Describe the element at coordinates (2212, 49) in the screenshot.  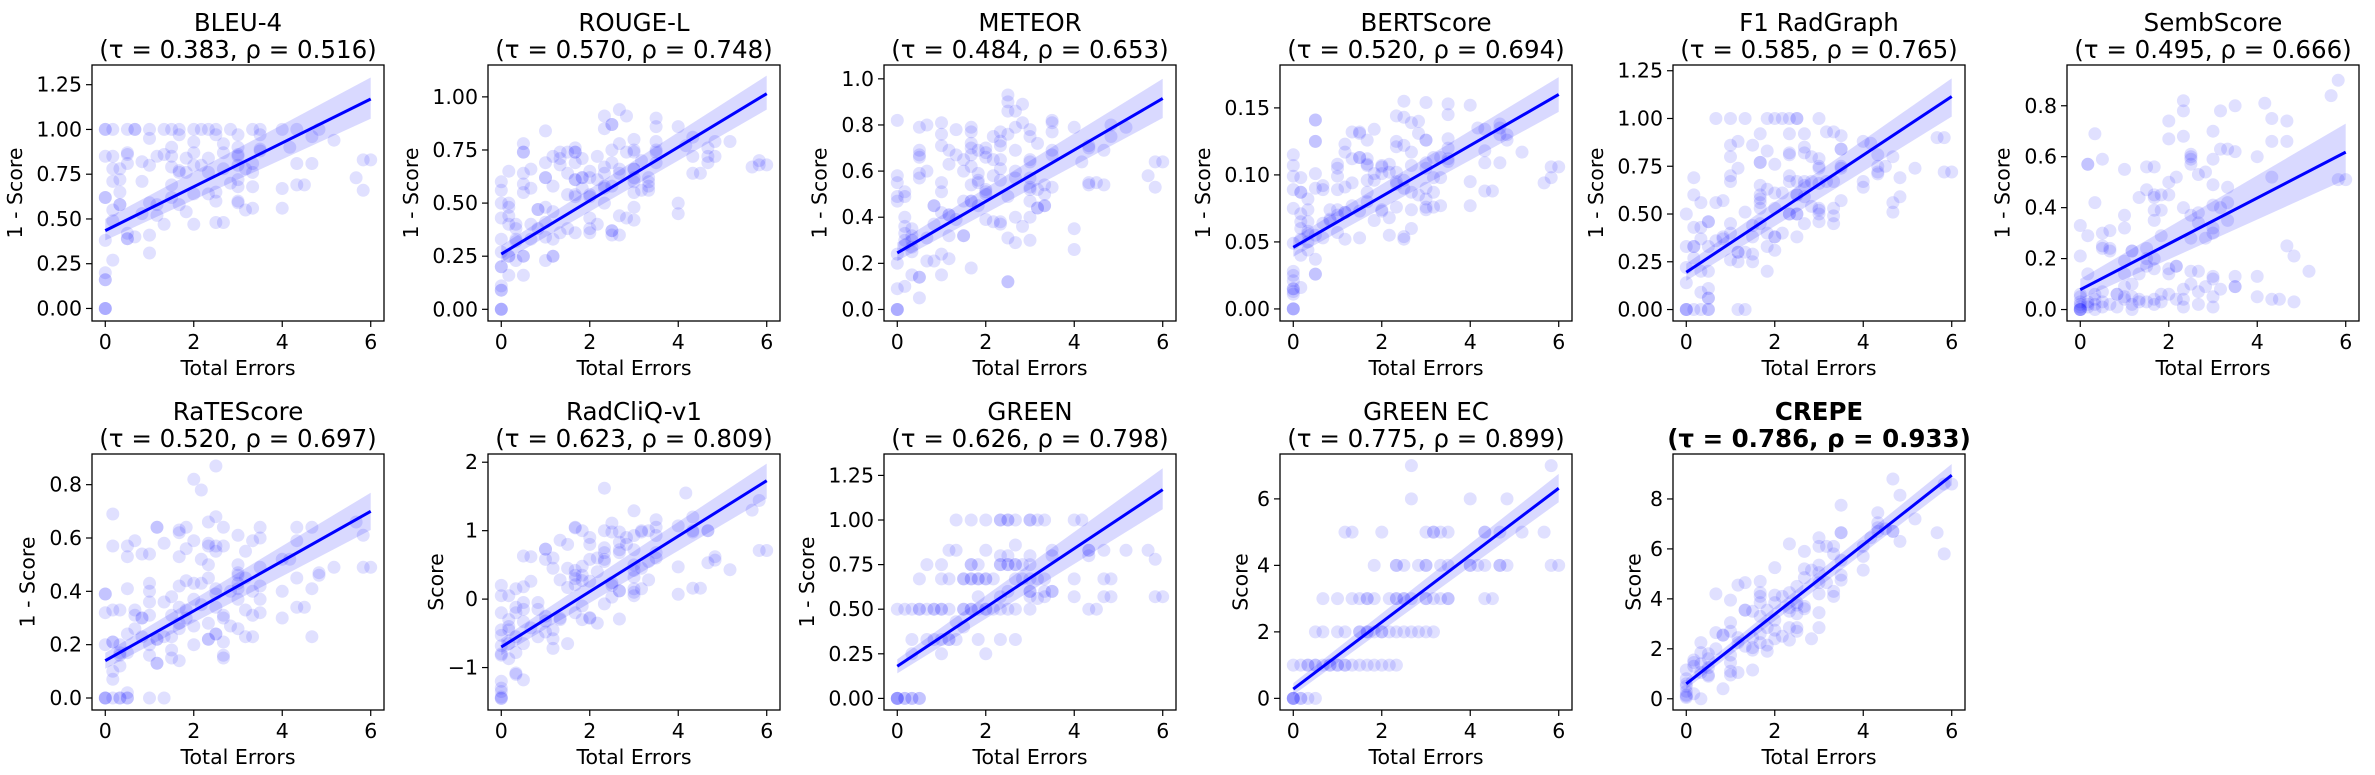
I see `subplot-correlation: (τ = 0.495, ρ = 0.666)` at that location.